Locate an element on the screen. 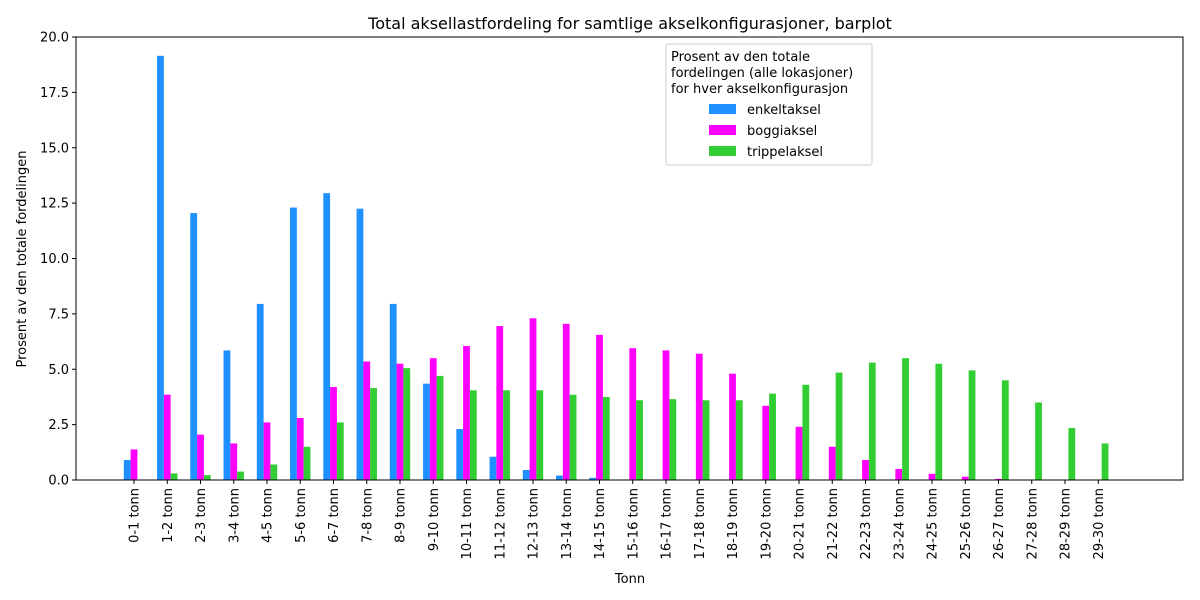  legend-label-enkeltaksel: enkeltaksel is located at coordinates (784, 110).